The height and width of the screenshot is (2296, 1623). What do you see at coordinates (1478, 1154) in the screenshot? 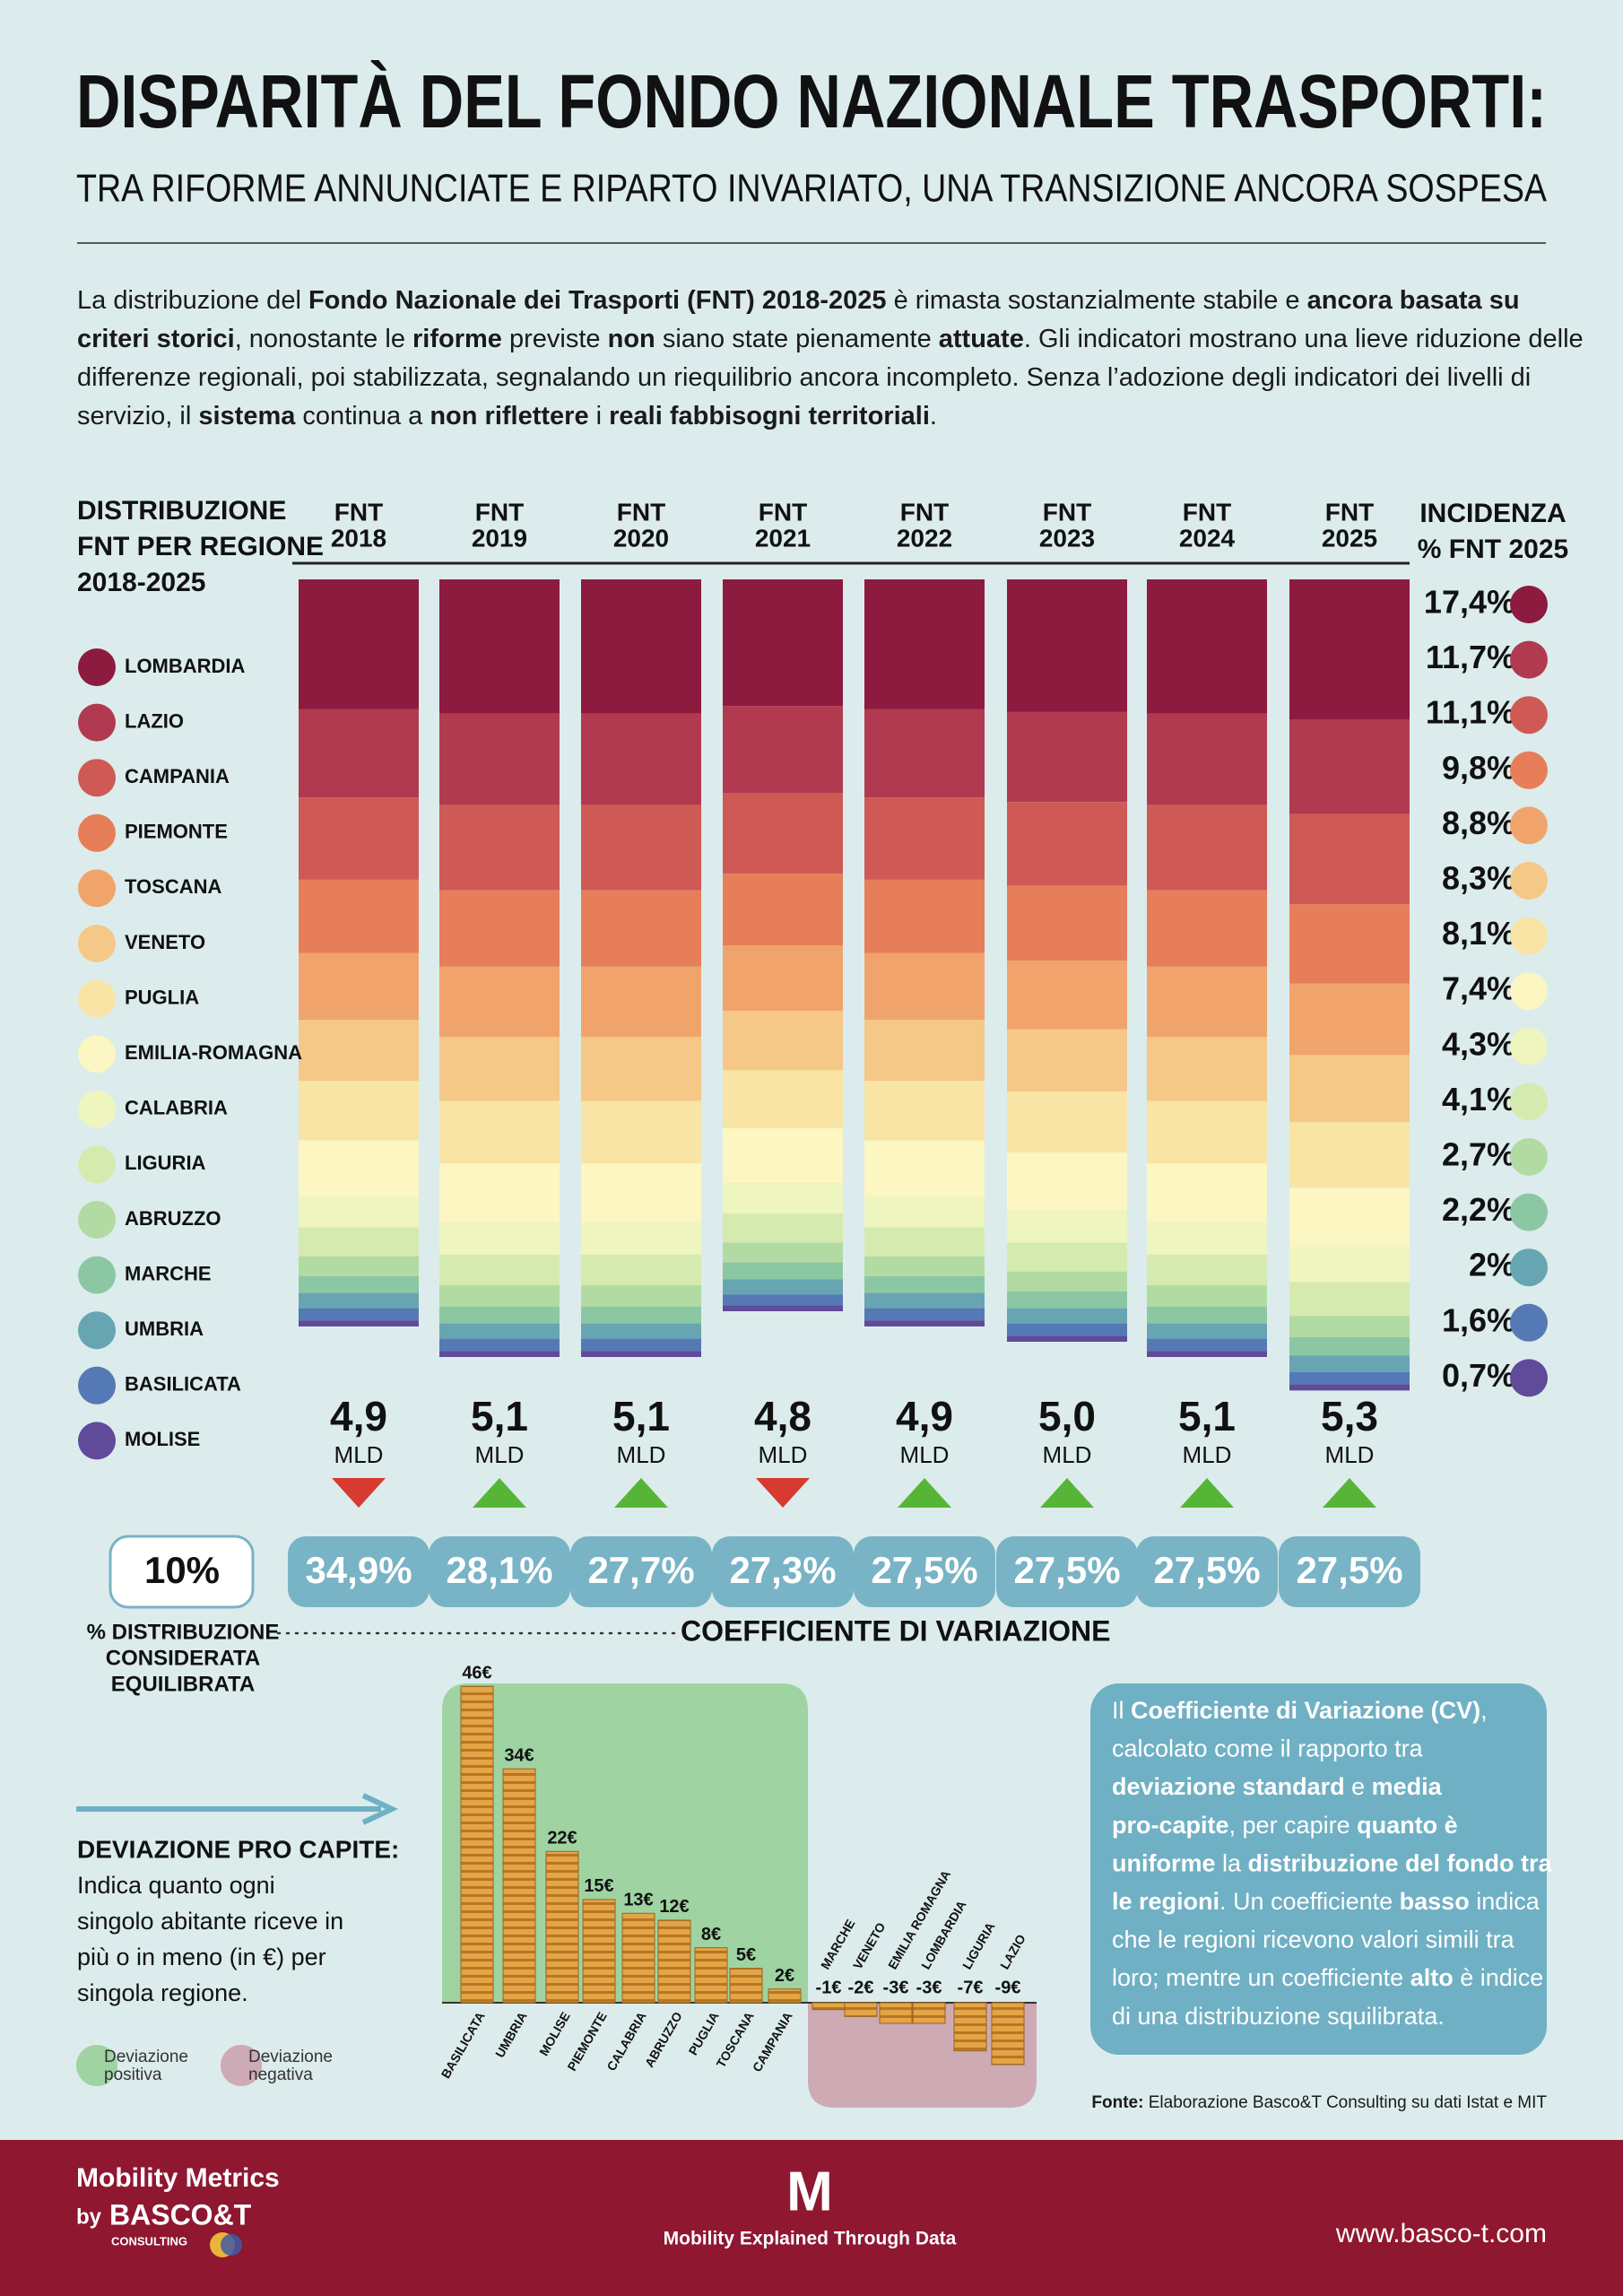
I see `share-label: 2,7%` at bounding box center [1478, 1154].